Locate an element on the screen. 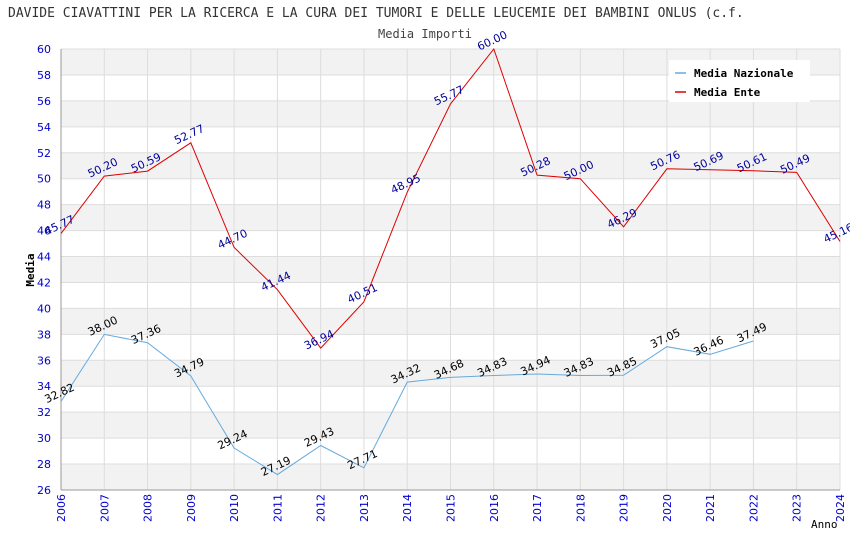 This screenshot has width=850, height=550. y-tick-label: 36 is located at coordinates (44, 360).